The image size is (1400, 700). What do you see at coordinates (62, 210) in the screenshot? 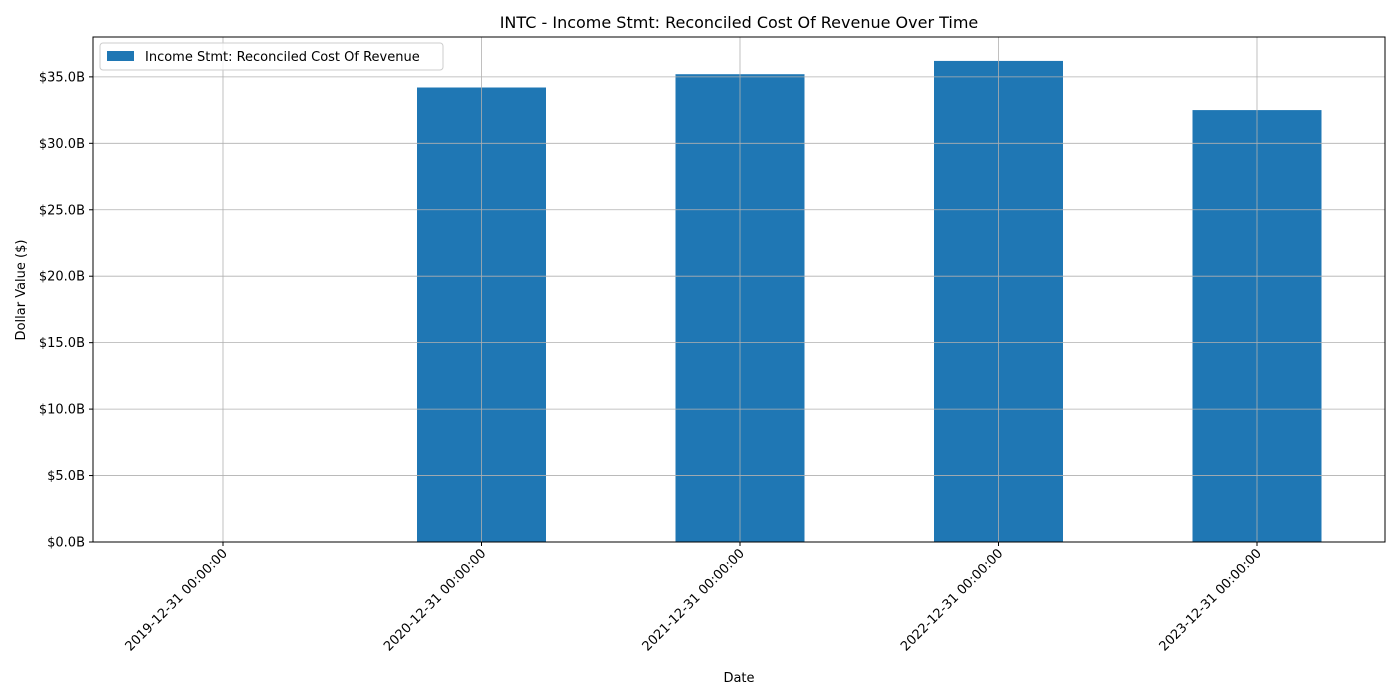
I see `y-tick-label: $25.0B` at bounding box center [62, 210].